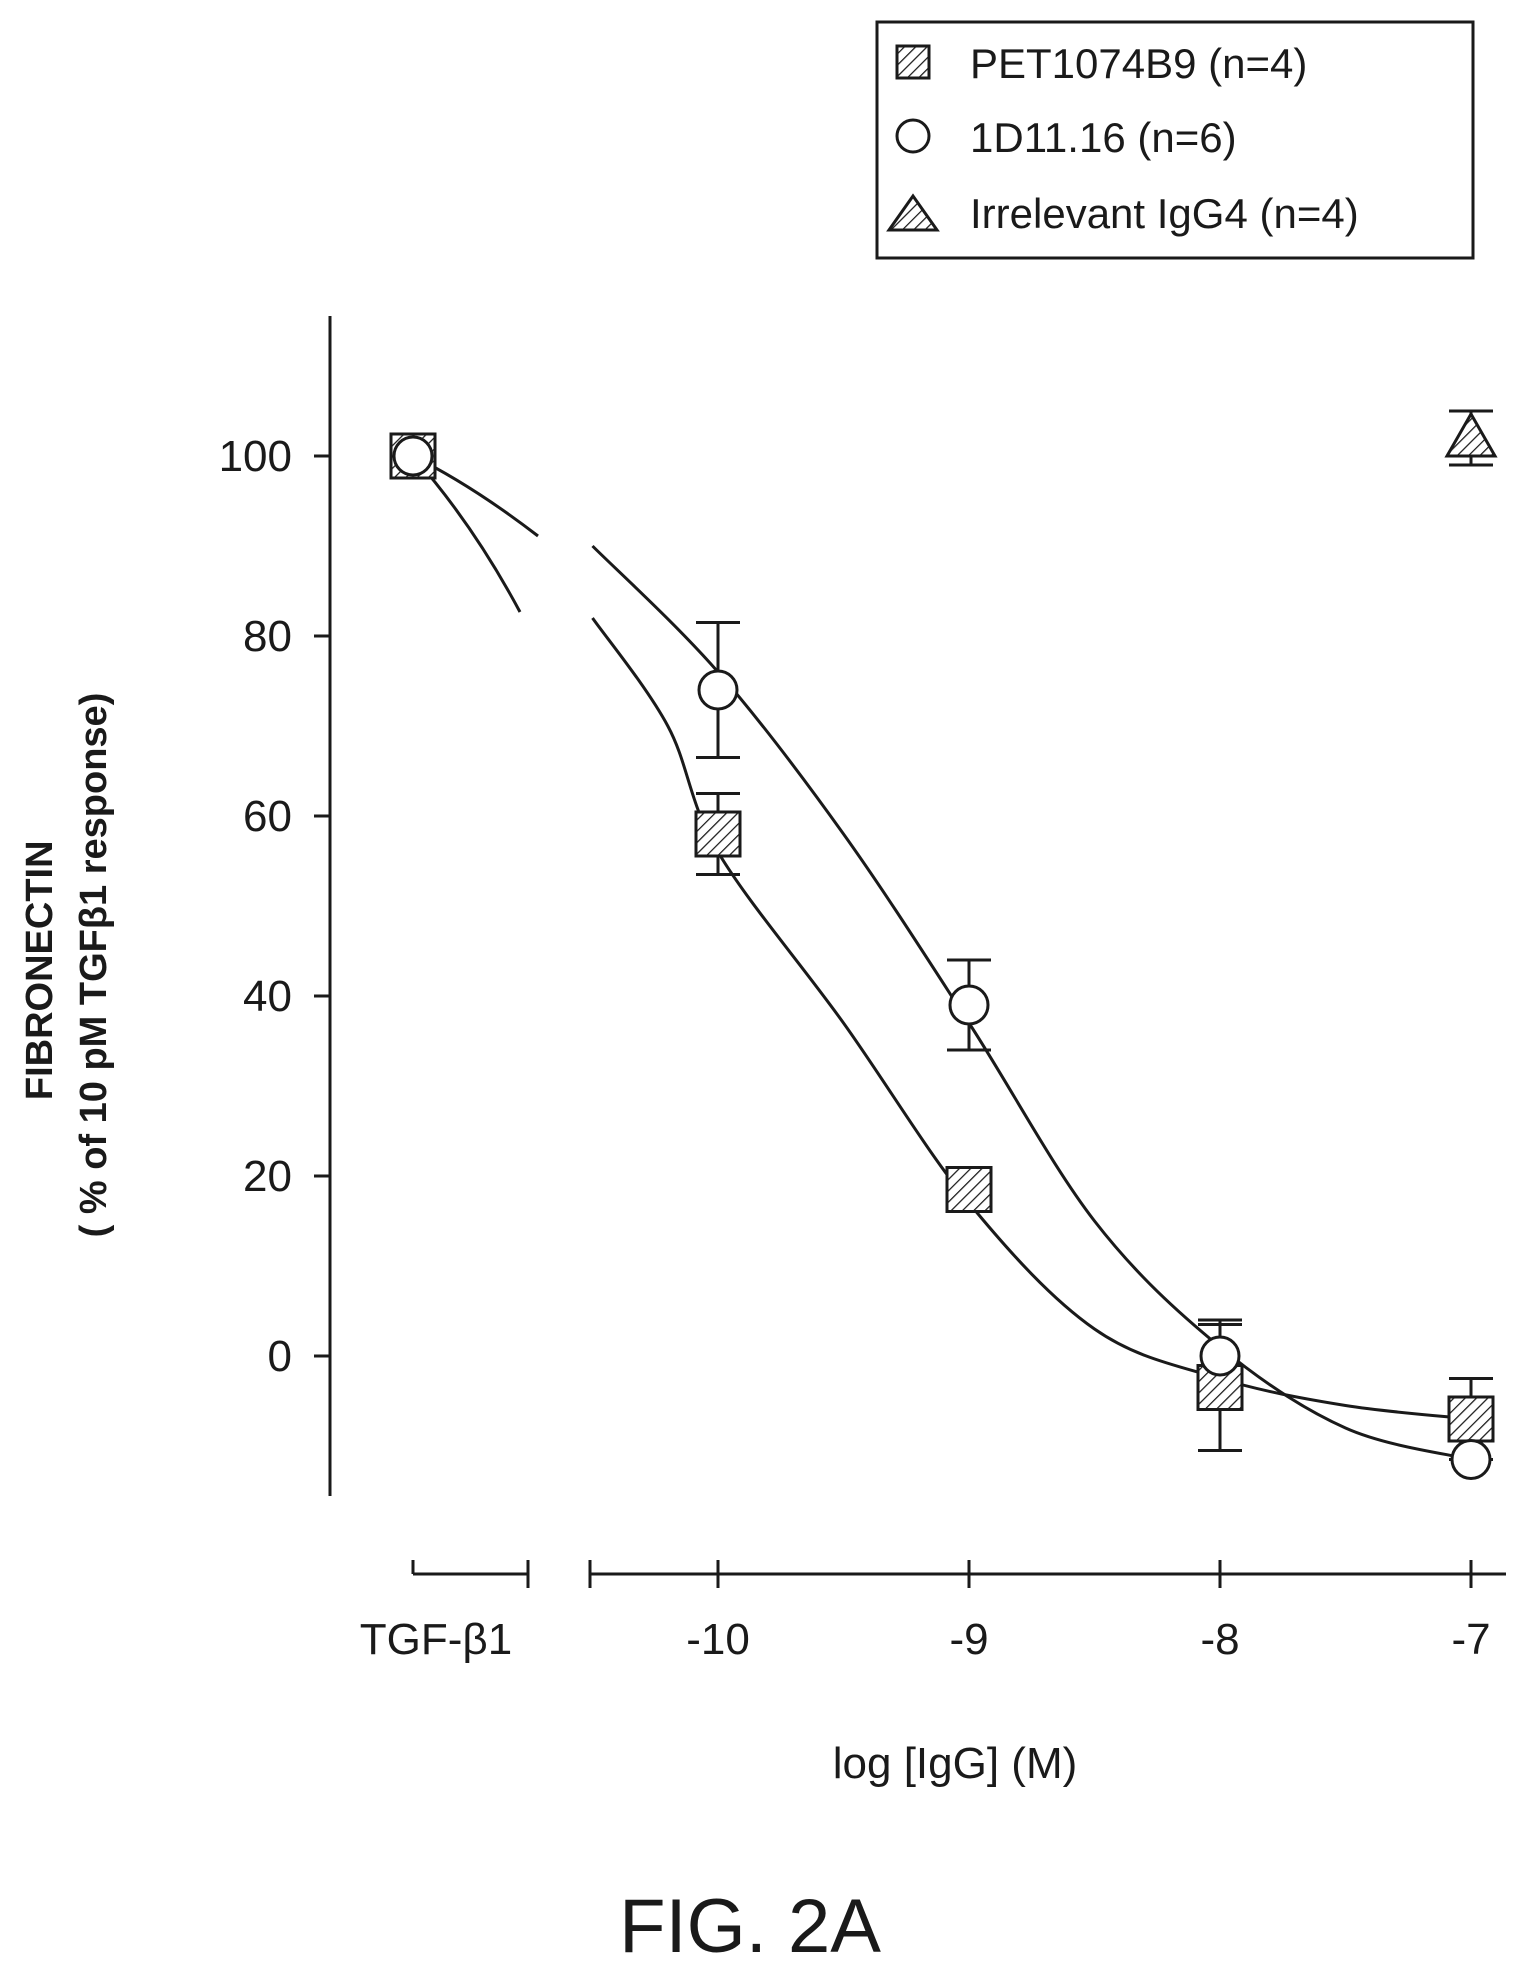  I want to click on y-axis: 0 20 40 60 80 100, so click(275, 906).